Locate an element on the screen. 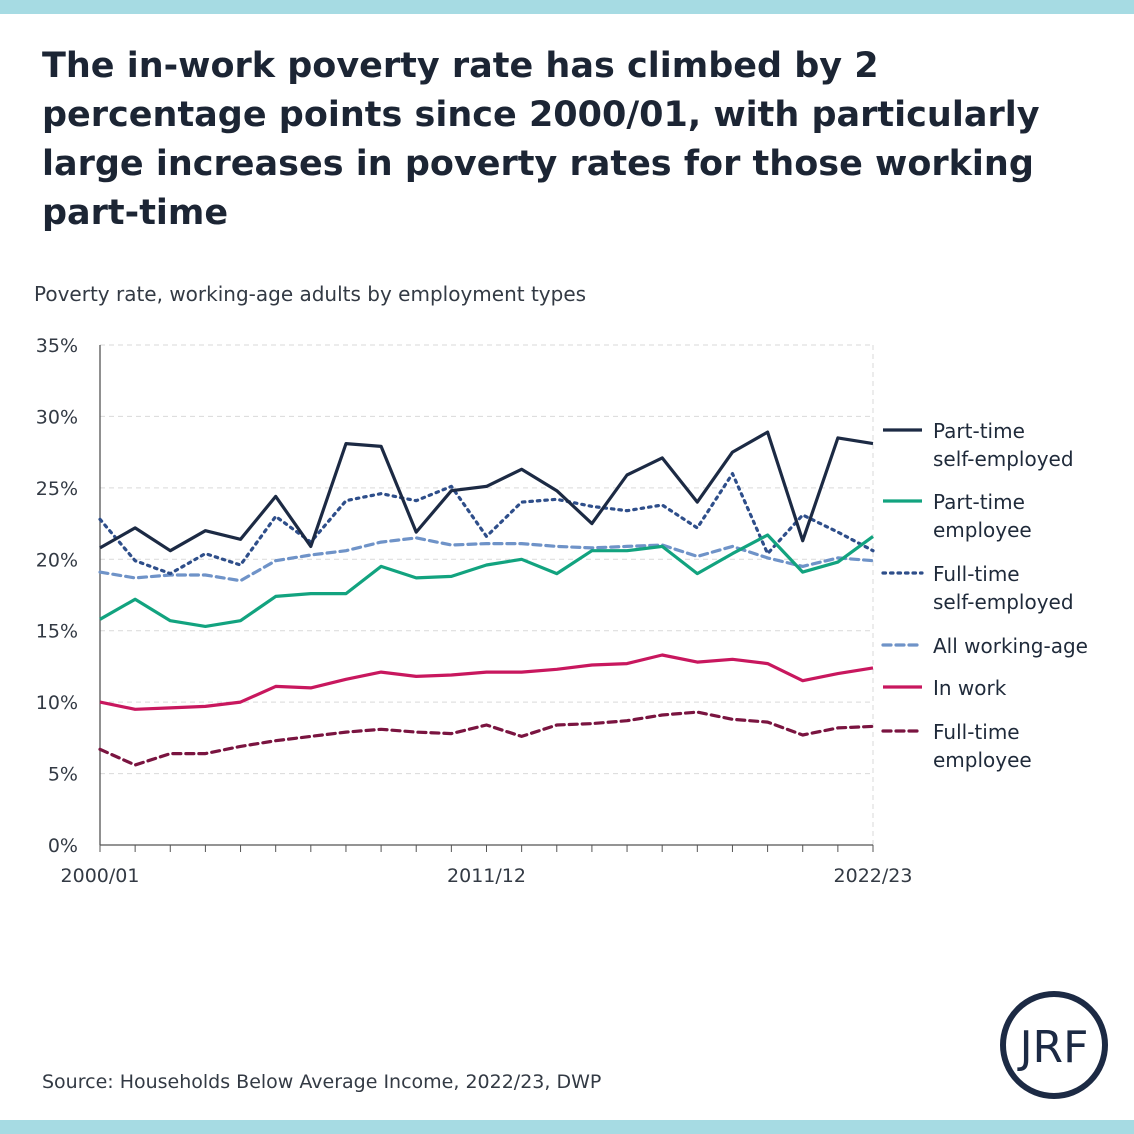 Image resolution: width=1134 pixels, height=1134 pixels. jrf-logo: JRF is located at coordinates (1054, 1045).